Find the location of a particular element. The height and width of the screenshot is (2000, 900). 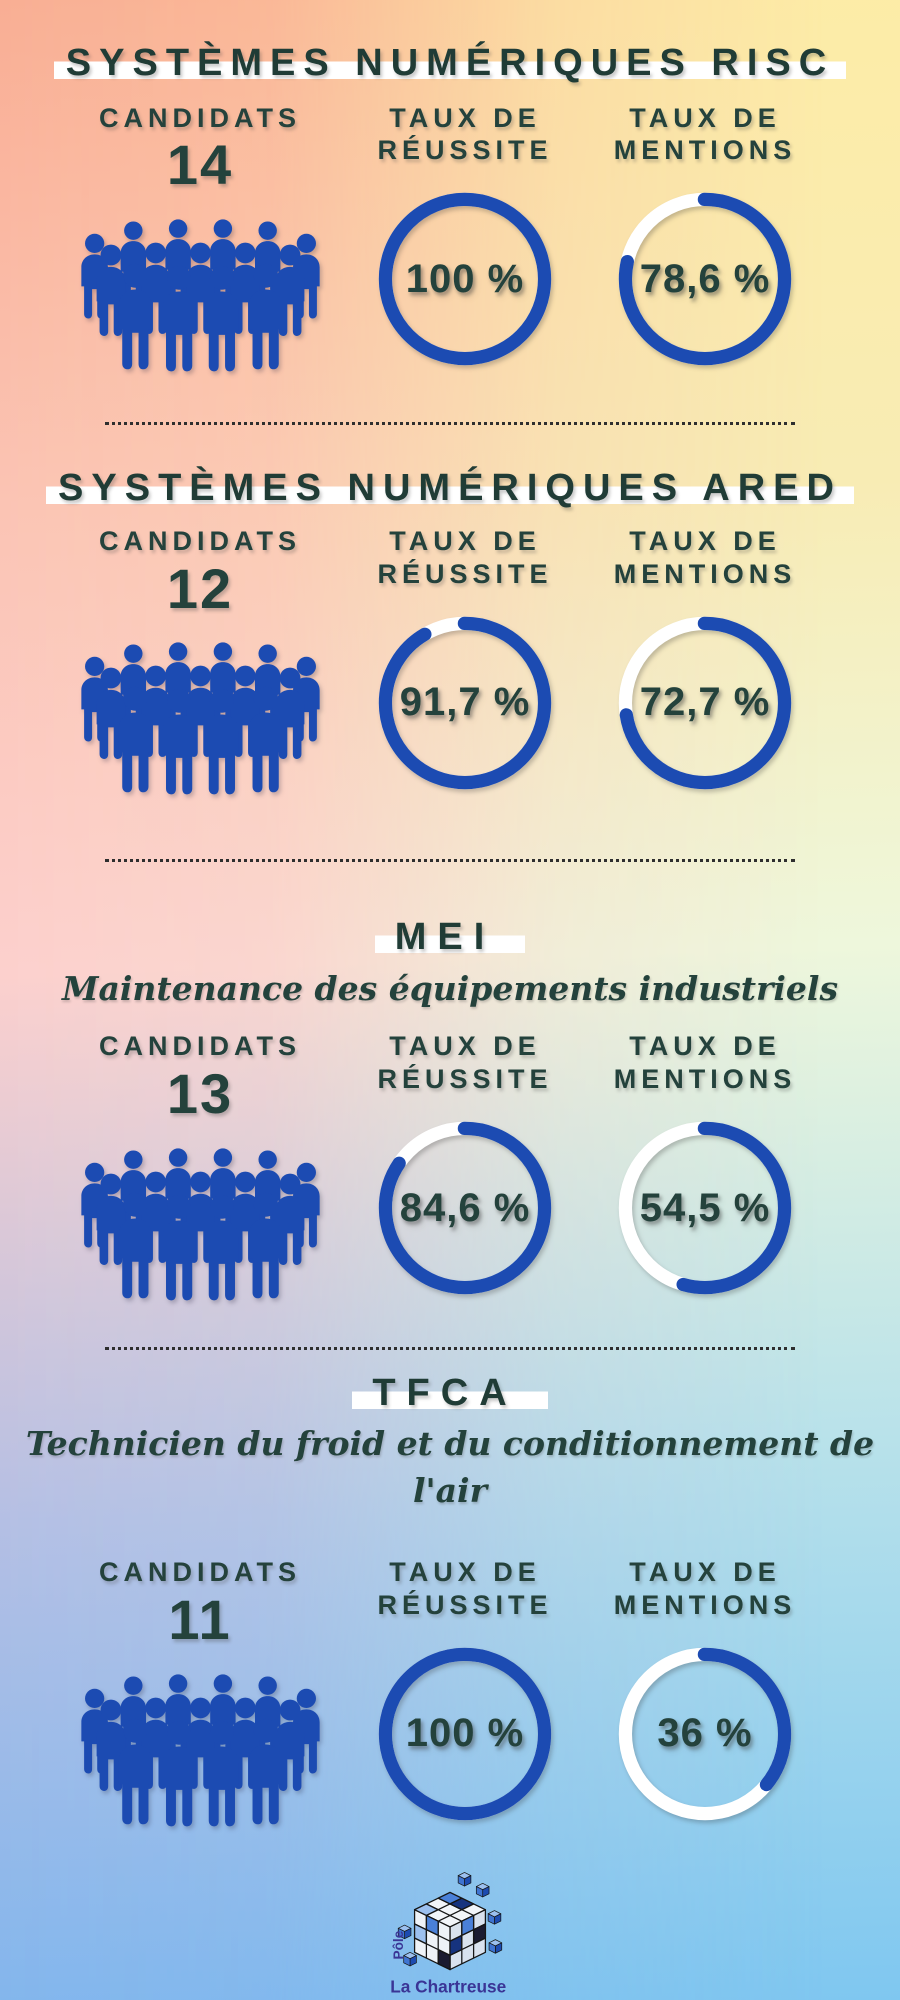

mentions-column: TAUX DE MENTIONS 36 % is located at coordinates (705, 1690).